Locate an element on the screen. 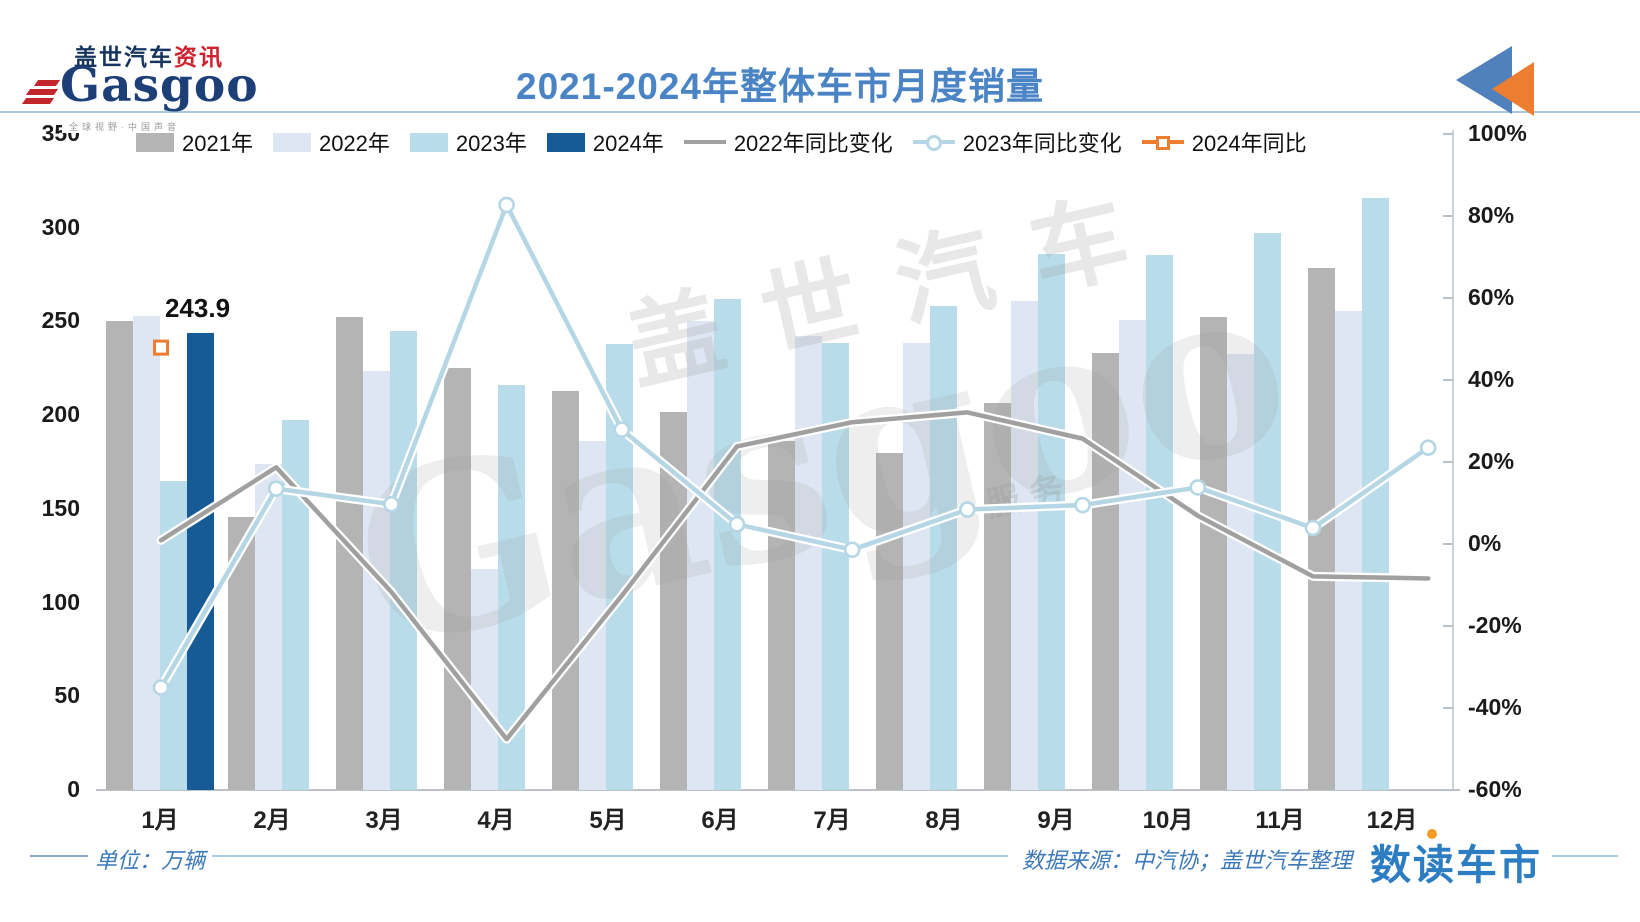 Image resolution: width=1640 pixels, height=922 pixels. right-axis-tick: 60% is located at coordinates (1491, 297).